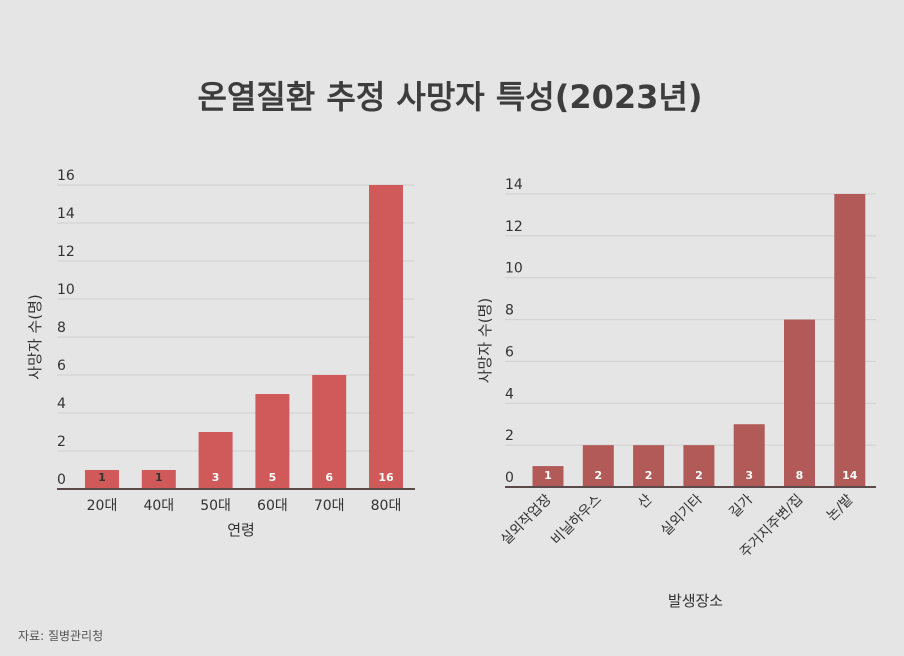 The height and width of the screenshot is (656, 904). What do you see at coordinates (526, 519) in the screenshot?
I see `x-tick-label: 실외작업장` at bounding box center [526, 519].